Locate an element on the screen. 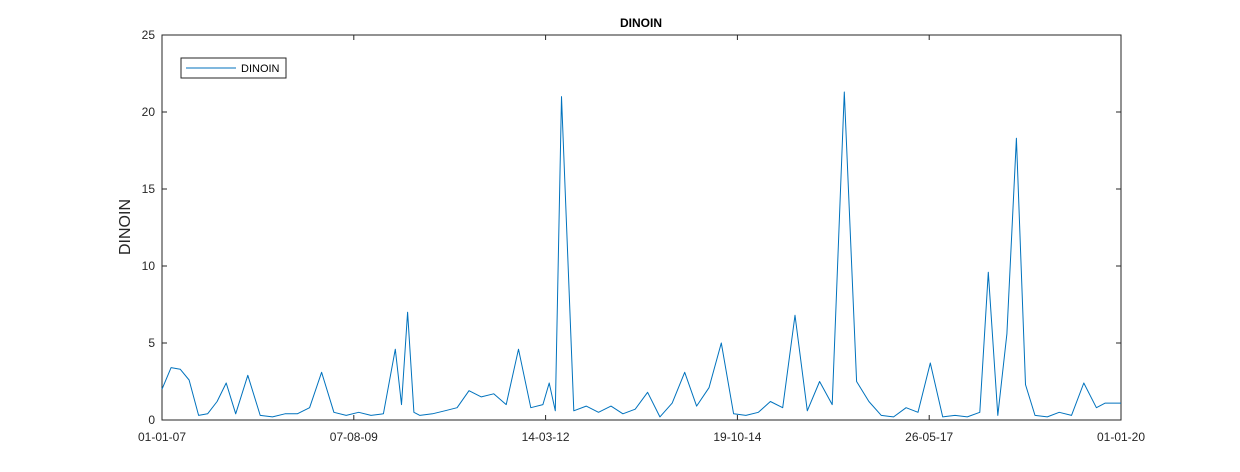 The height and width of the screenshot is (472, 1240). y-tick-label: 0 is located at coordinates (151, 420).